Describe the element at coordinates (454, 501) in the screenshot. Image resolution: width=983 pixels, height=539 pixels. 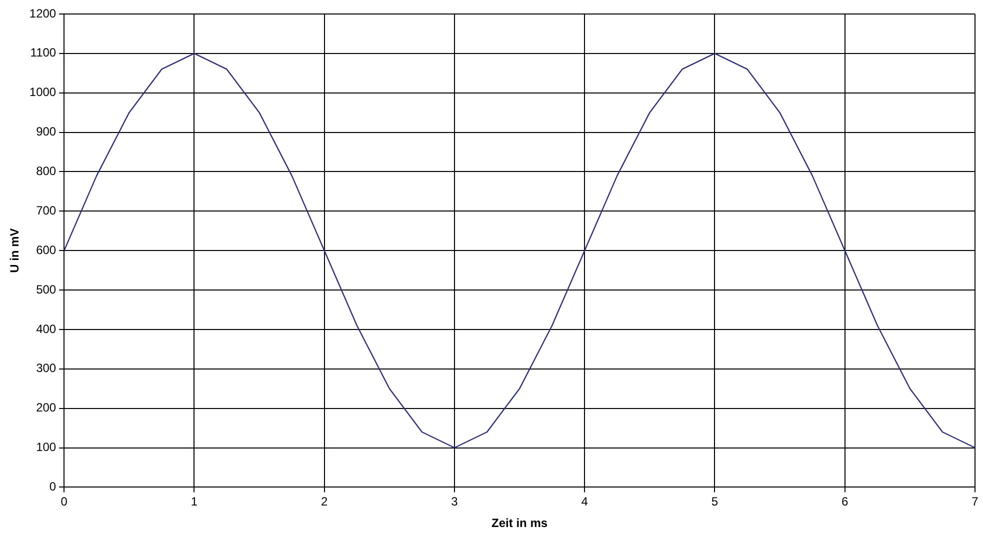
I see `x-tick-label: 3` at that location.